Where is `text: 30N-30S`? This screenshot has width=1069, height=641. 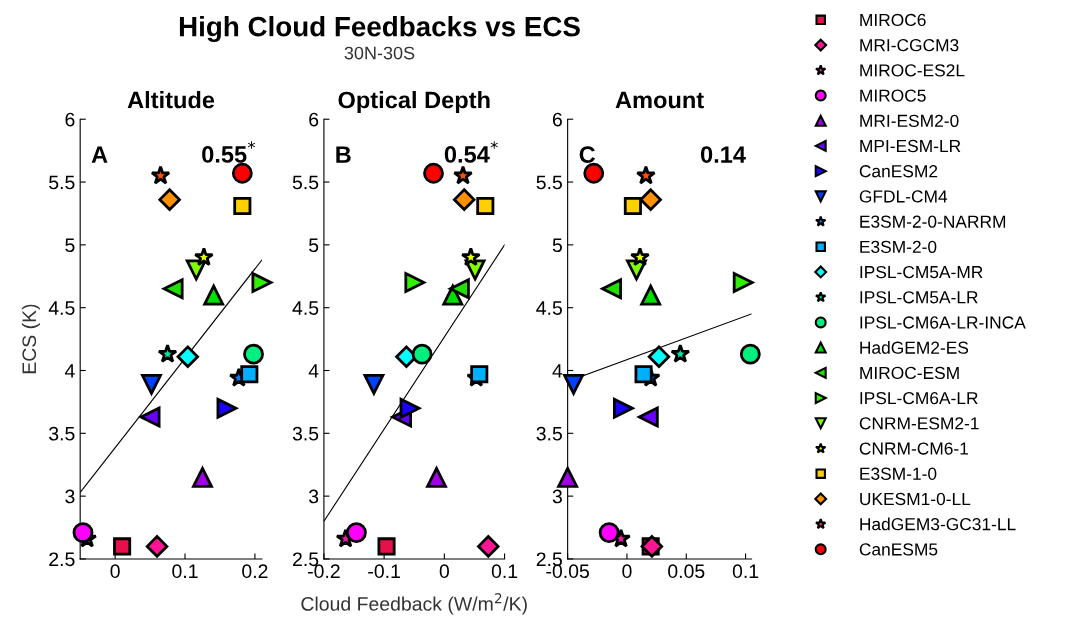 text: 30N-30S is located at coordinates (379, 53).